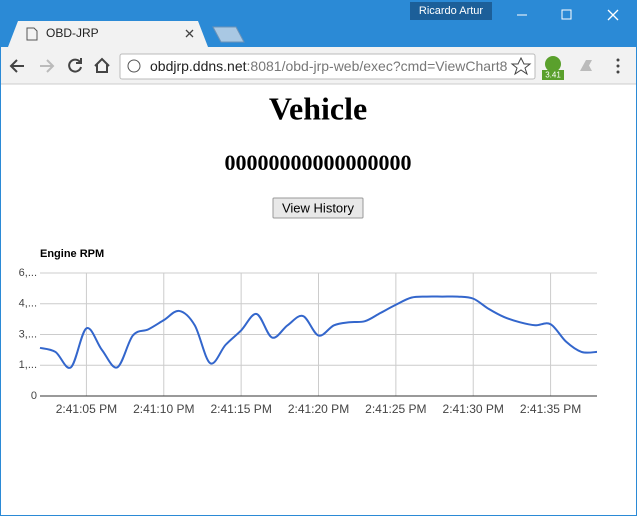 This screenshot has height=516, width=637. I want to click on user-badge, so click(451, 11).